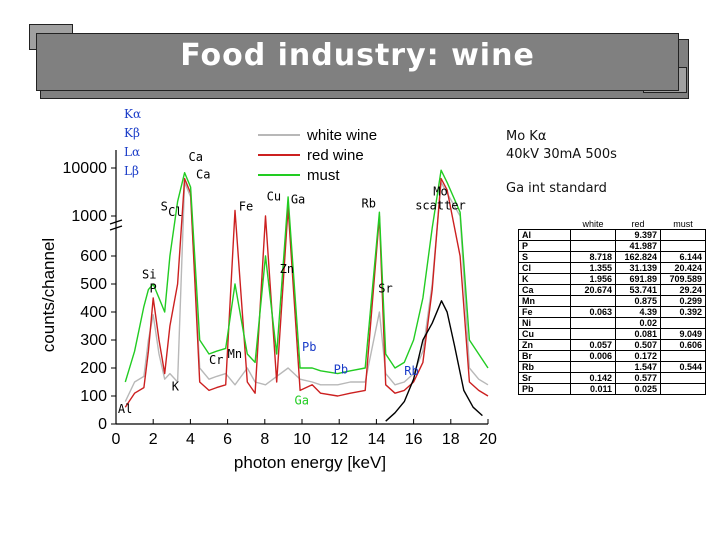 The width and height of the screenshot is (720, 540). Describe the element at coordinates (93, 368) in the screenshot. I see `y-tick-label: 200` at that location.